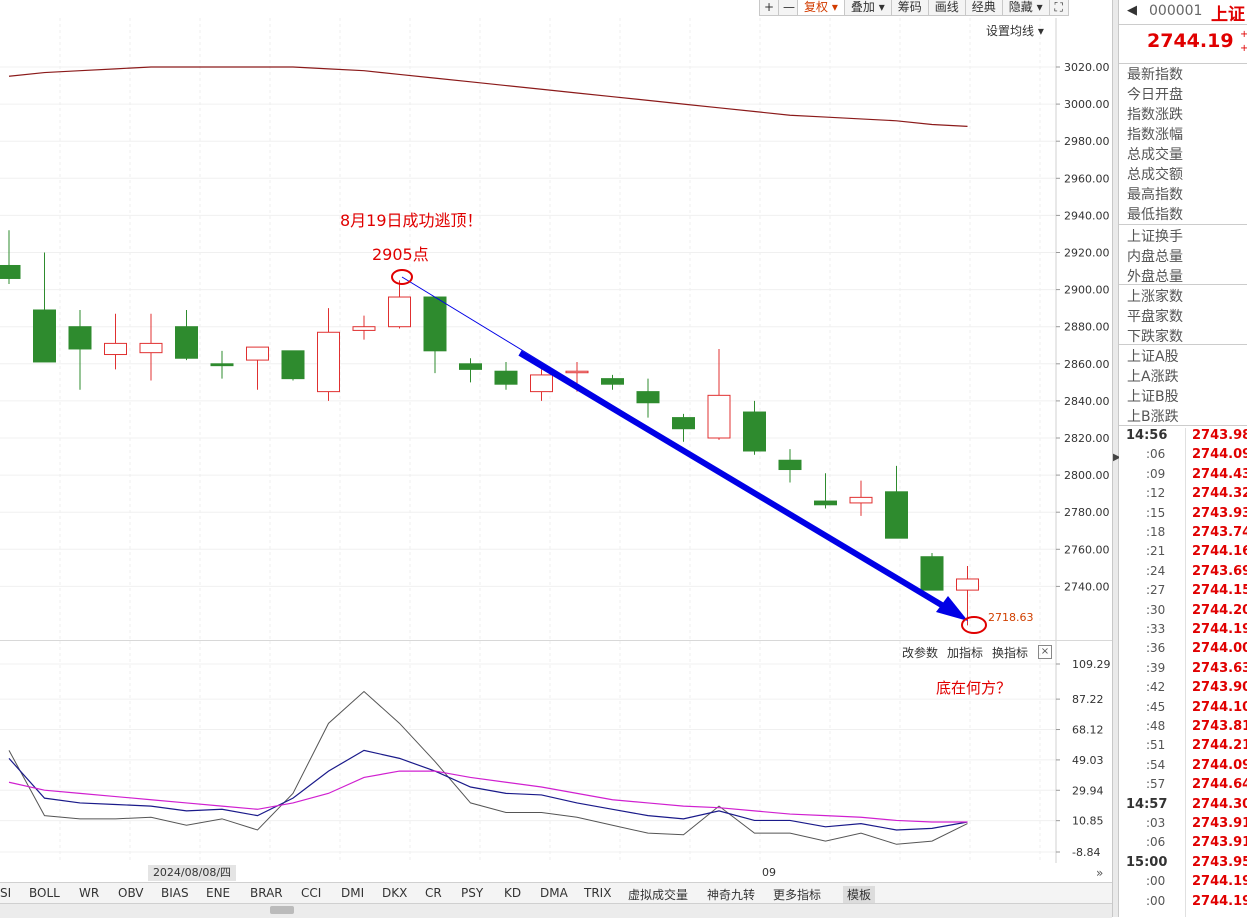  Describe the element at coordinates (353, 893) in the screenshot. I see `tab-dmi: DMI` at that location.